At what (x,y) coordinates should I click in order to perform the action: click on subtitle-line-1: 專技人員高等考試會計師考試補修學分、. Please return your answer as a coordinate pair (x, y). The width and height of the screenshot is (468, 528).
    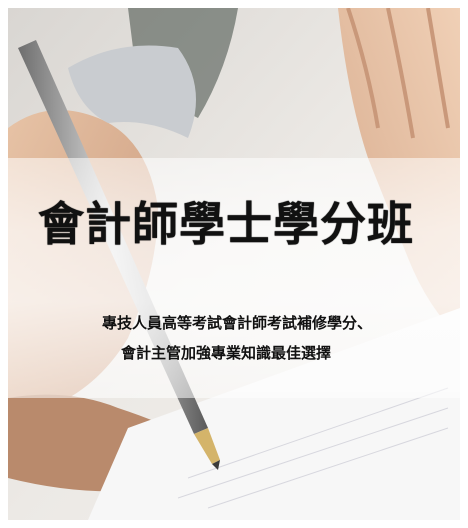
    Looking at the image, I should click on (236, 323).